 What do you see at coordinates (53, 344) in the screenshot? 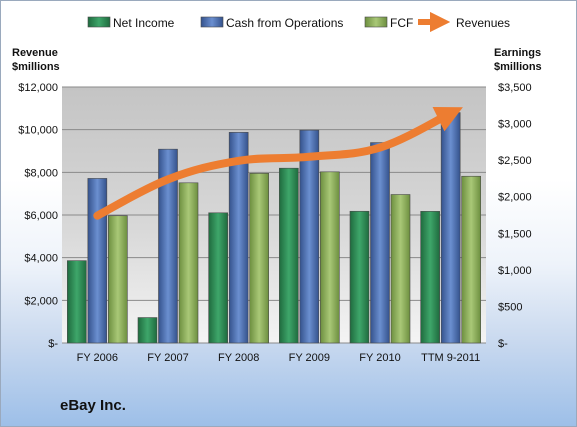
I see `left-tick-label: $-` at bounding box center [53, 344].